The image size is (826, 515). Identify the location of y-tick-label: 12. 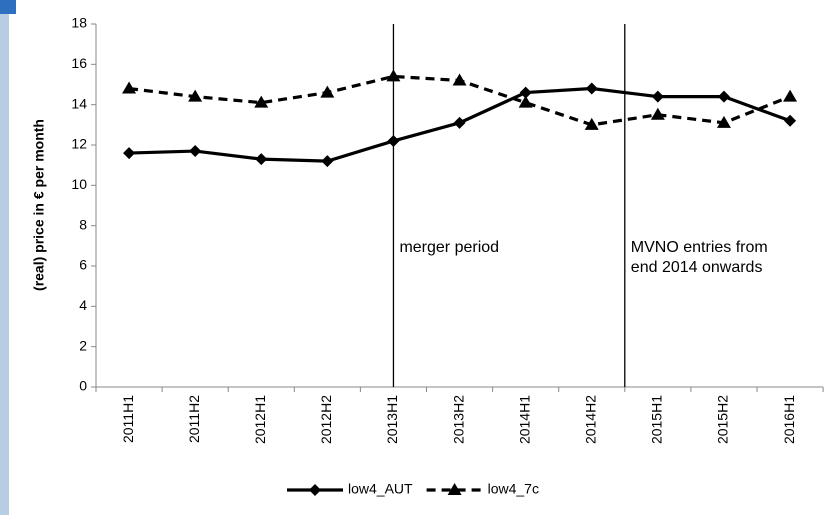
(79, 144).